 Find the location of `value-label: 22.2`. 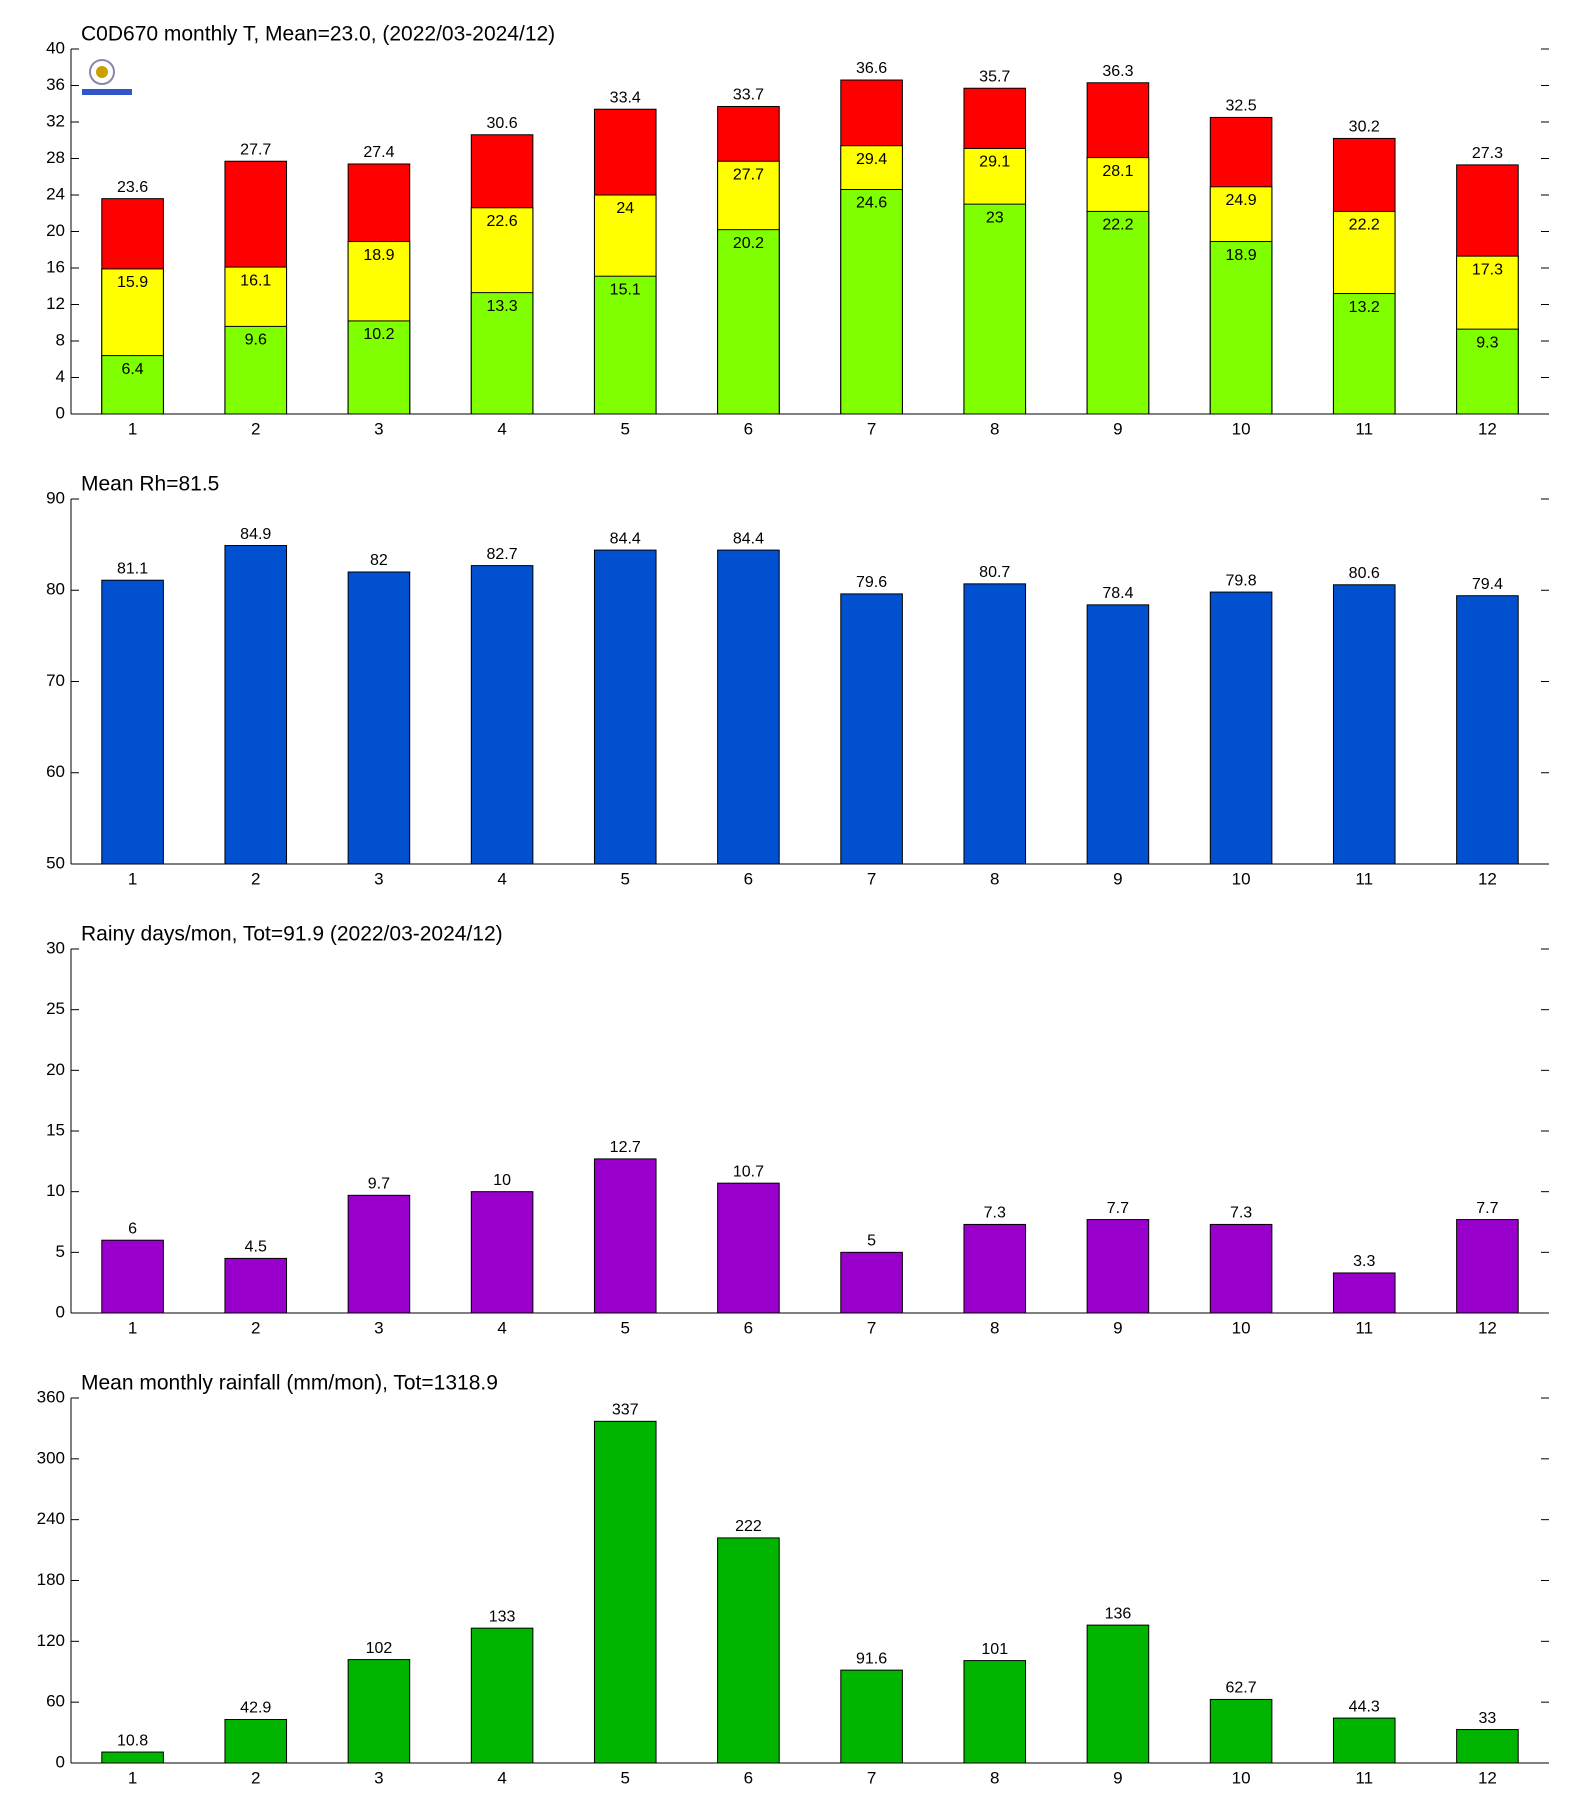

value-label: 22.2 is located at coordinates (1117, 225).